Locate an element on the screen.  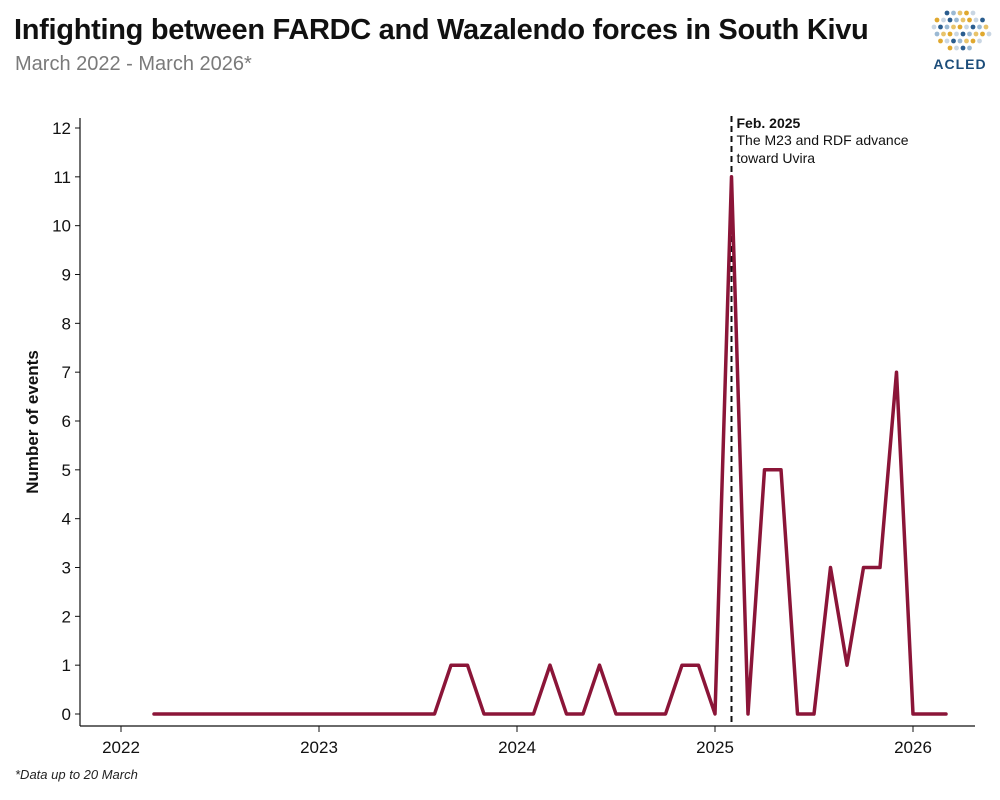
y-tick-label: 1 is located at coordinates (66, 665).